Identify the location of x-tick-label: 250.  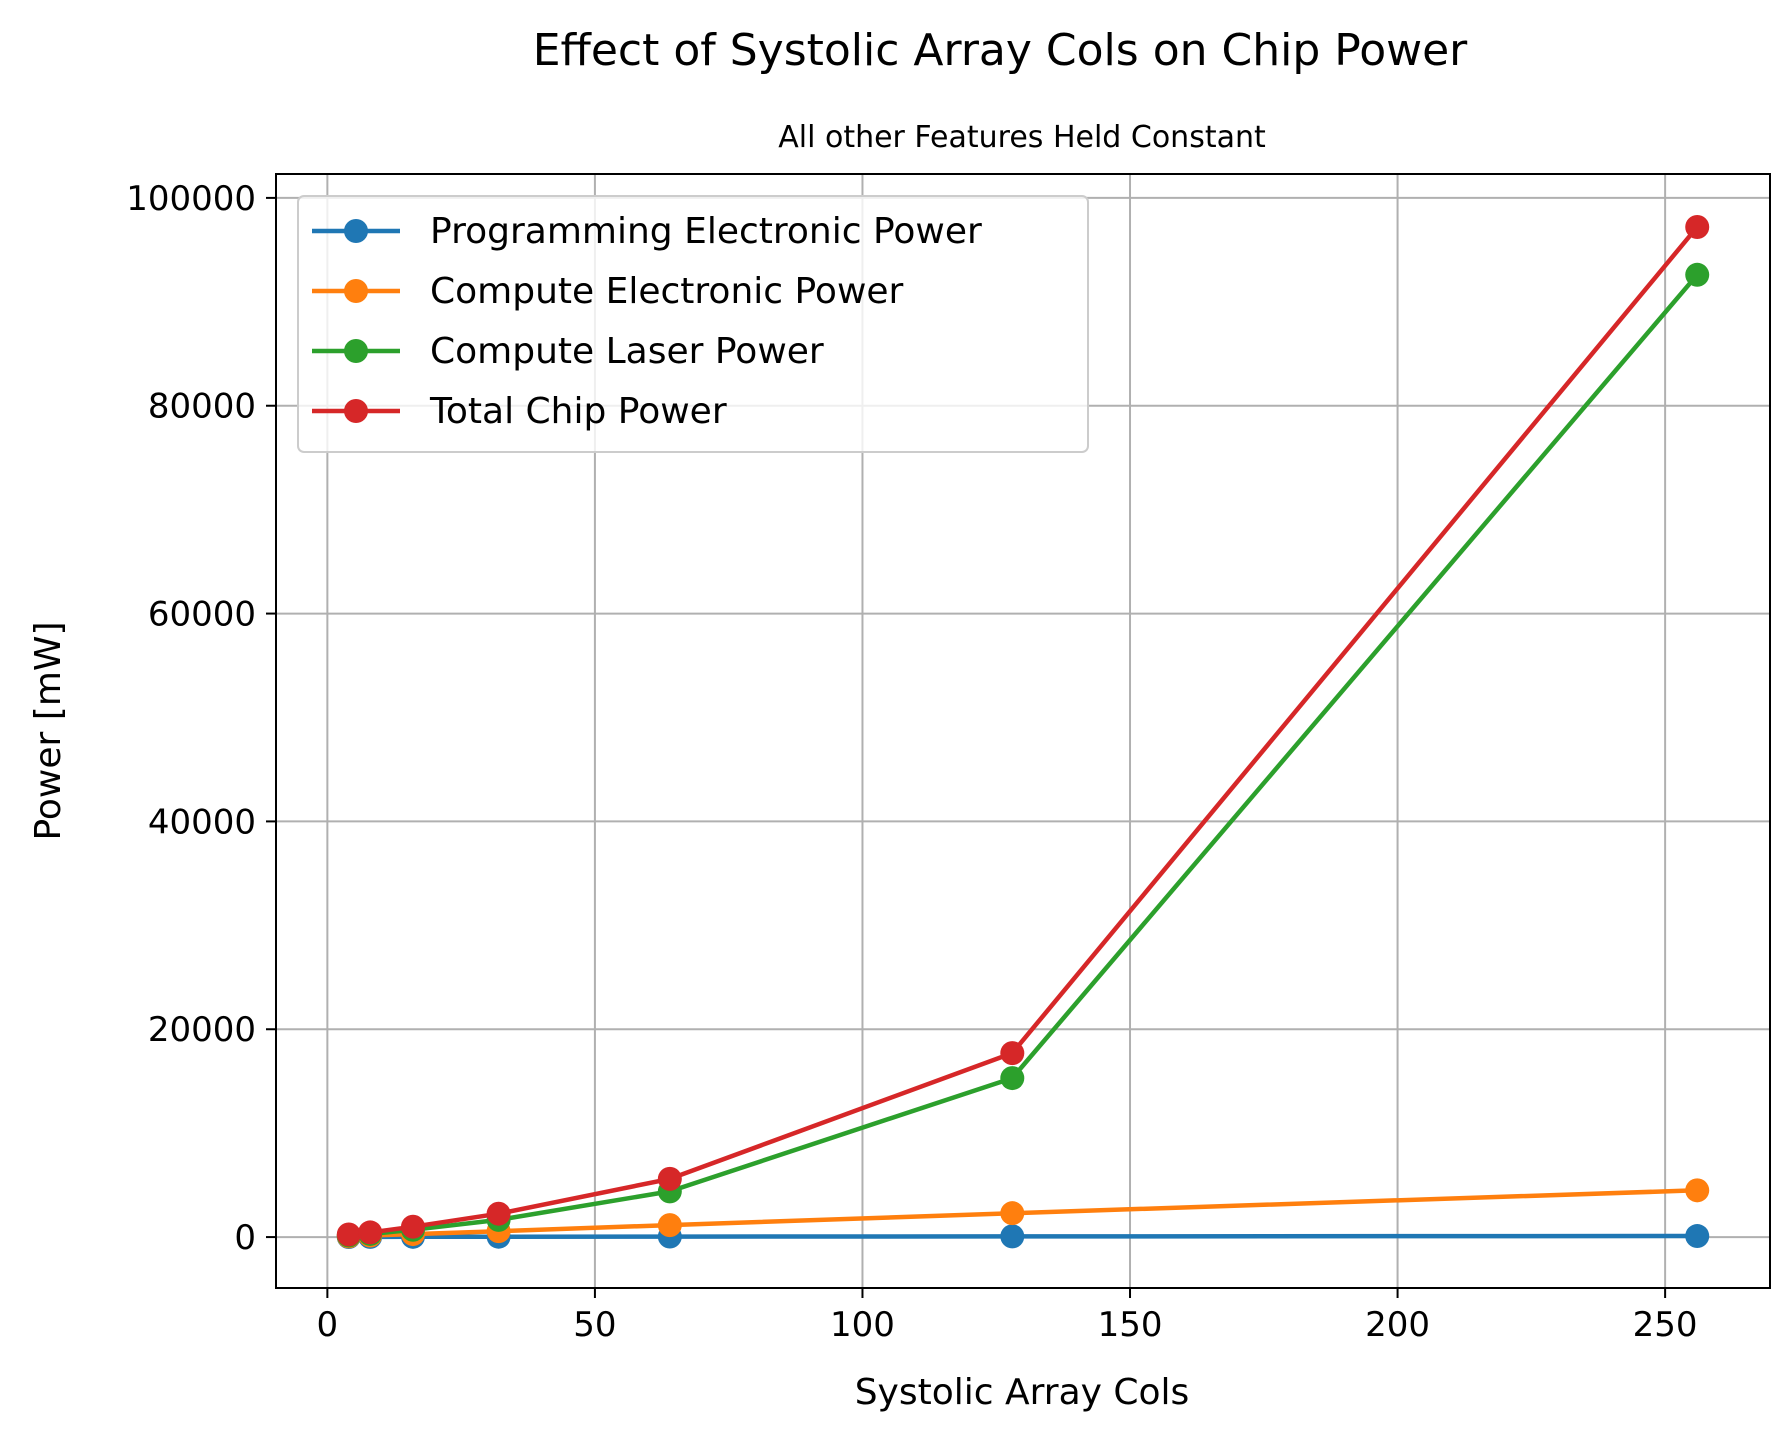
(1665, 1325).